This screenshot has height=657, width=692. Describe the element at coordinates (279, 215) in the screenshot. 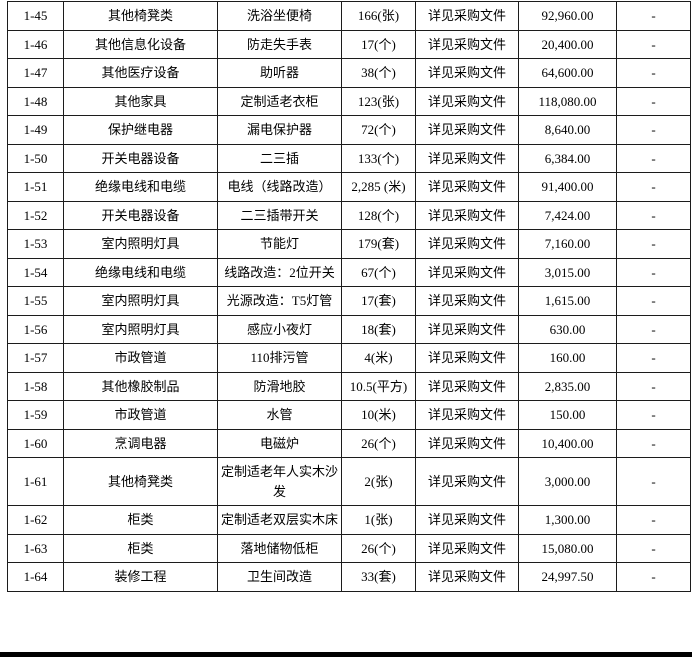

I see `cell-item-name: 二三插带开关` at that location.